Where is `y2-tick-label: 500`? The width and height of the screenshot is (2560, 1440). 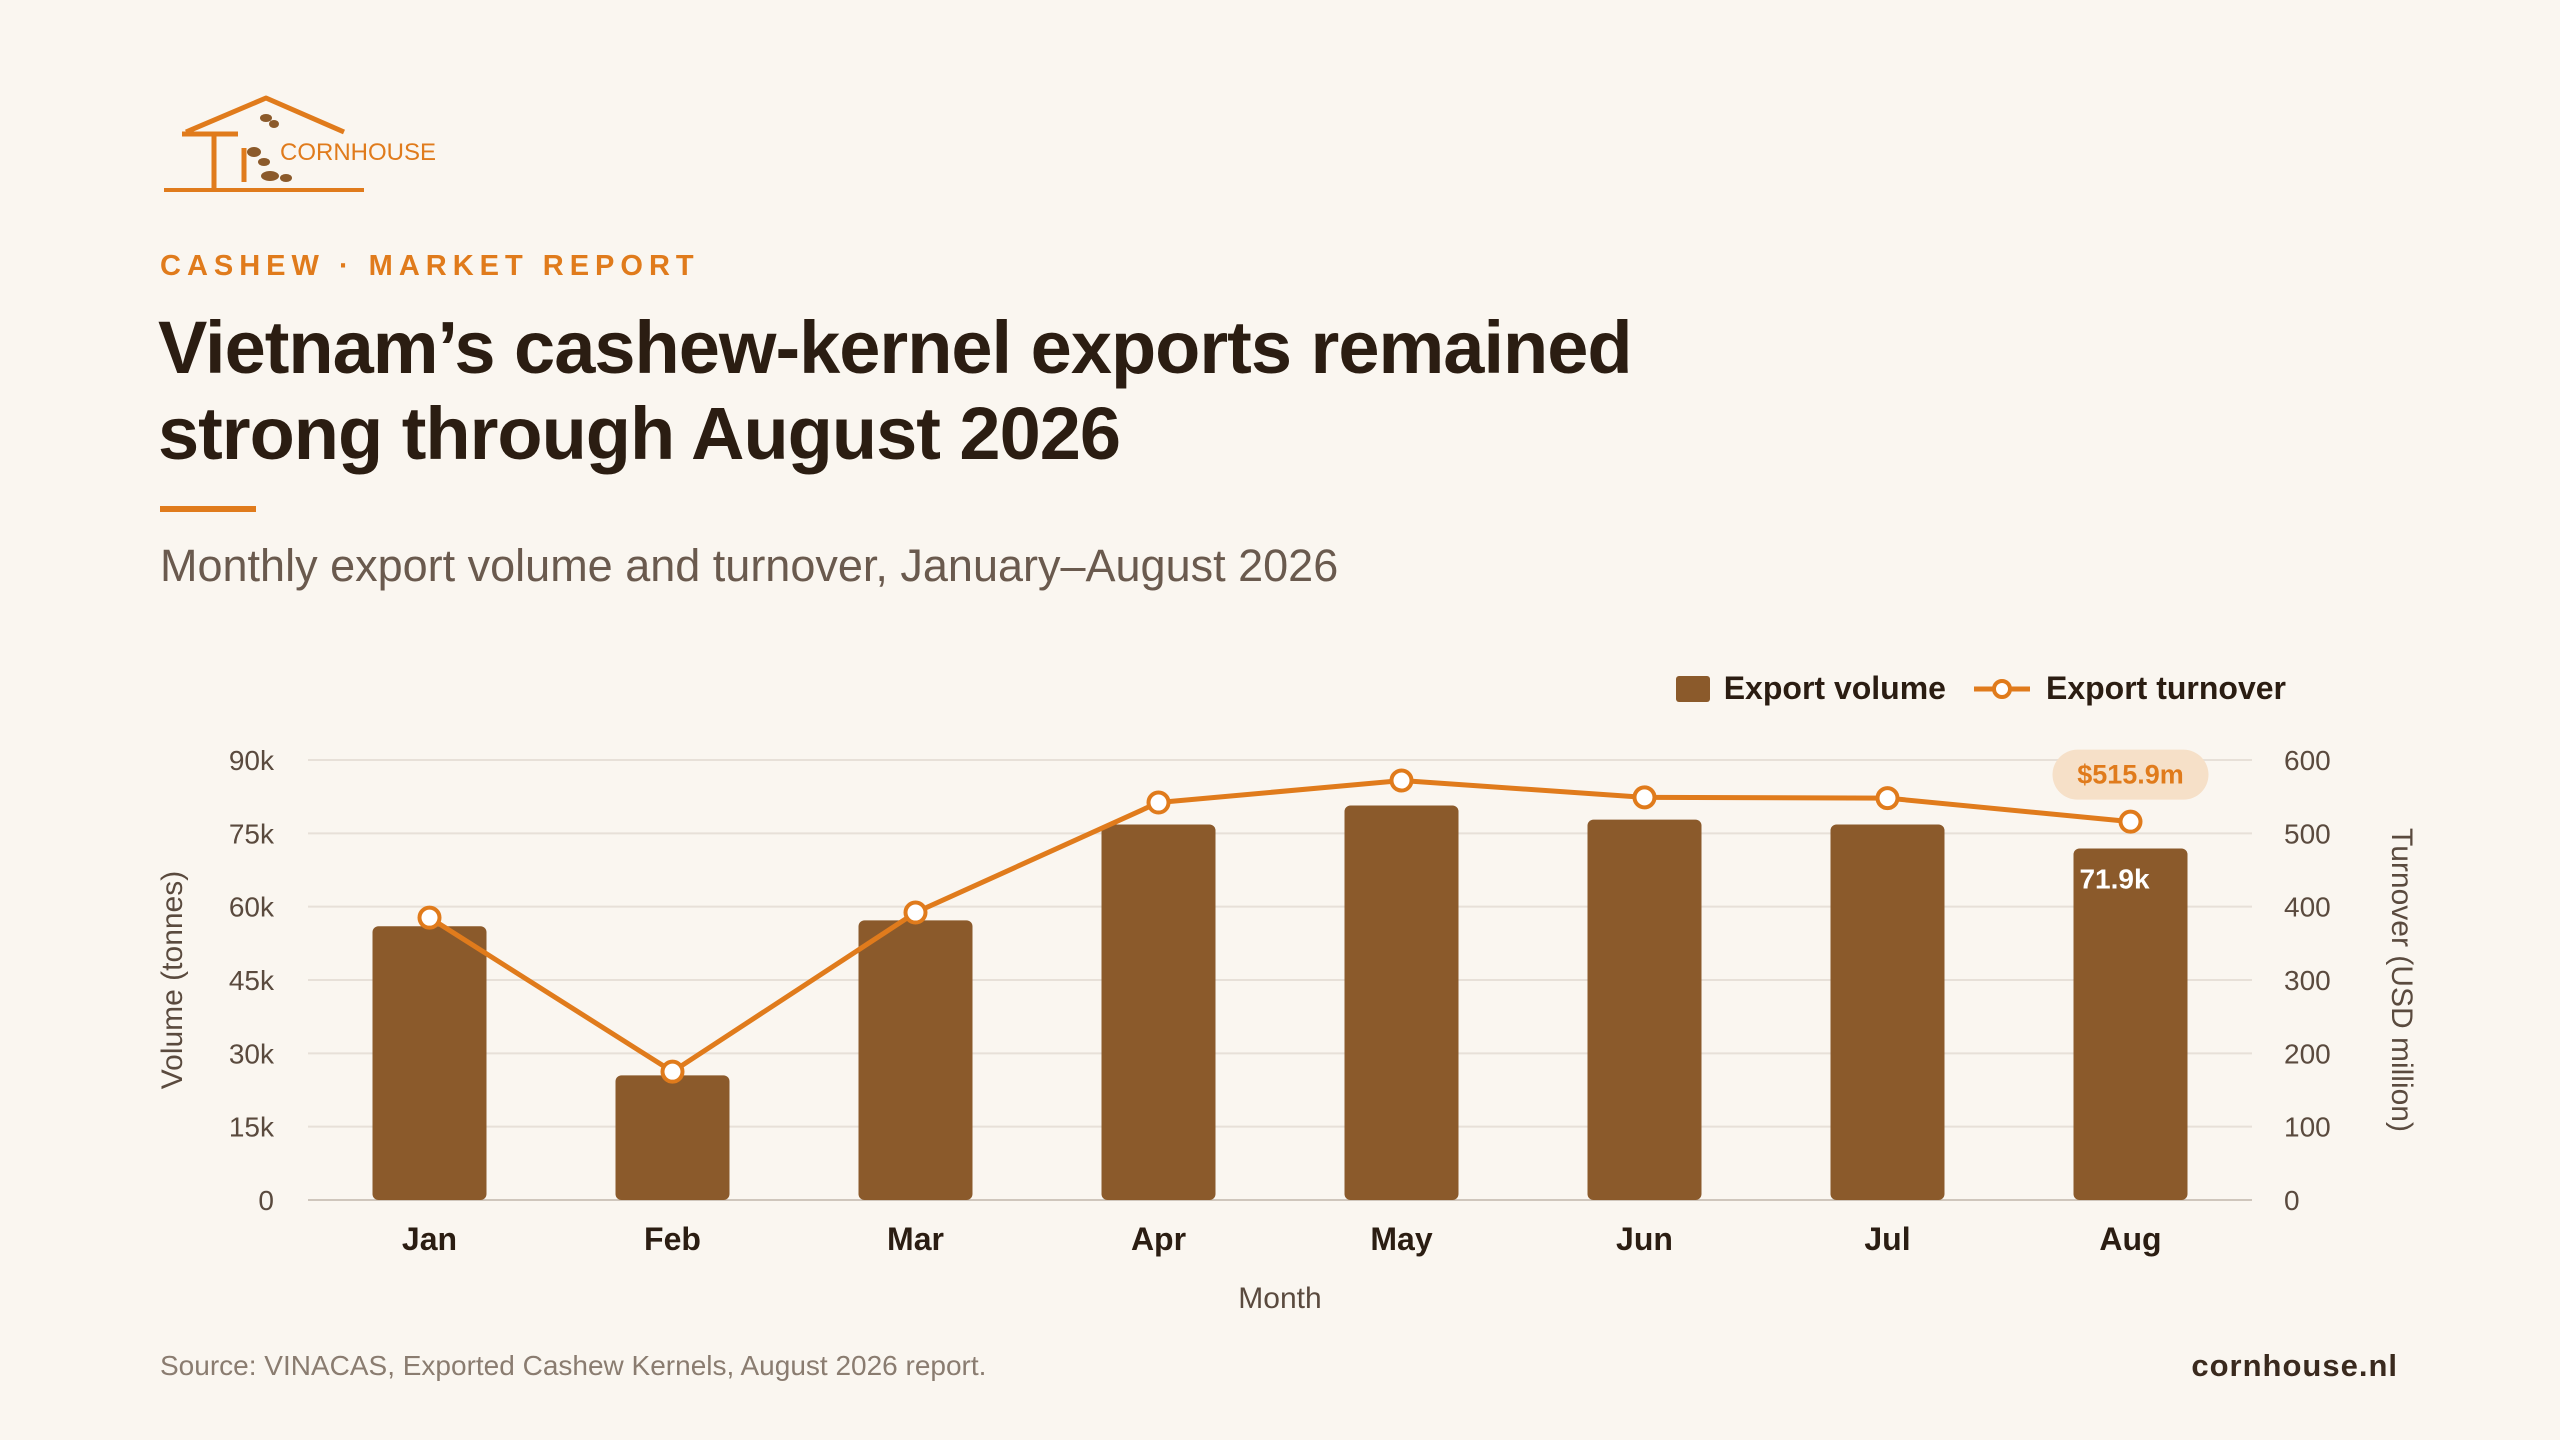
y2-tick-label: 500 is located at coordinates (2307, 833).